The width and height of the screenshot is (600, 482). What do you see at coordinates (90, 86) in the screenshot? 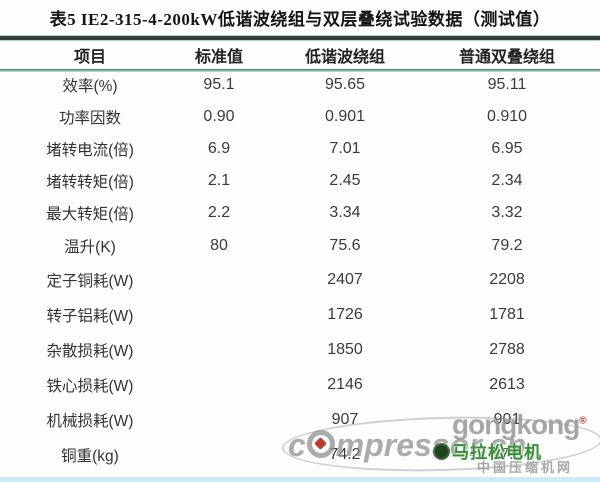
I see `row-item-label: 效率(%)` at bounding box center [90, 86].